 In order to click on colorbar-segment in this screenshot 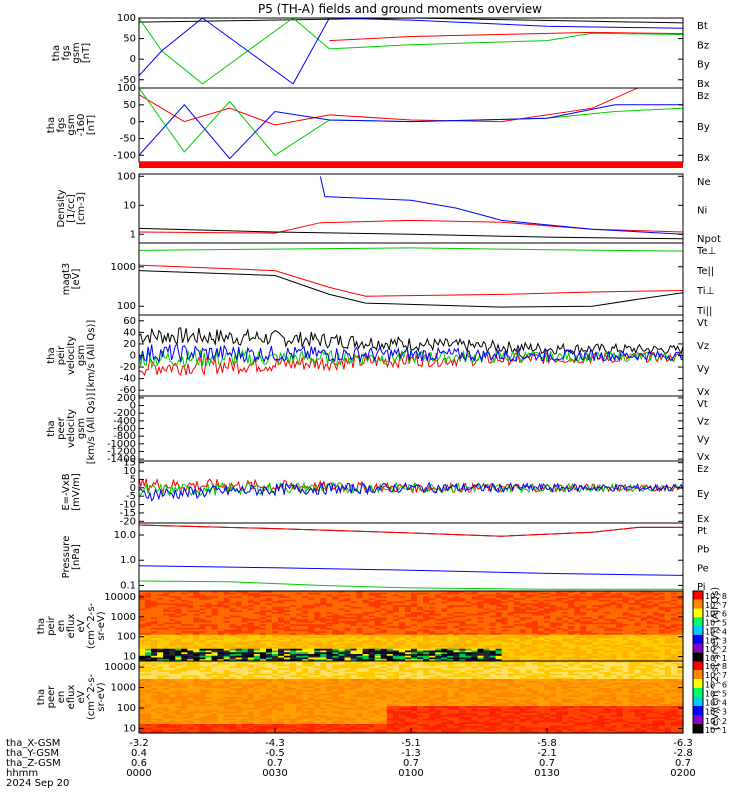, I will do `click(698, 648)`.